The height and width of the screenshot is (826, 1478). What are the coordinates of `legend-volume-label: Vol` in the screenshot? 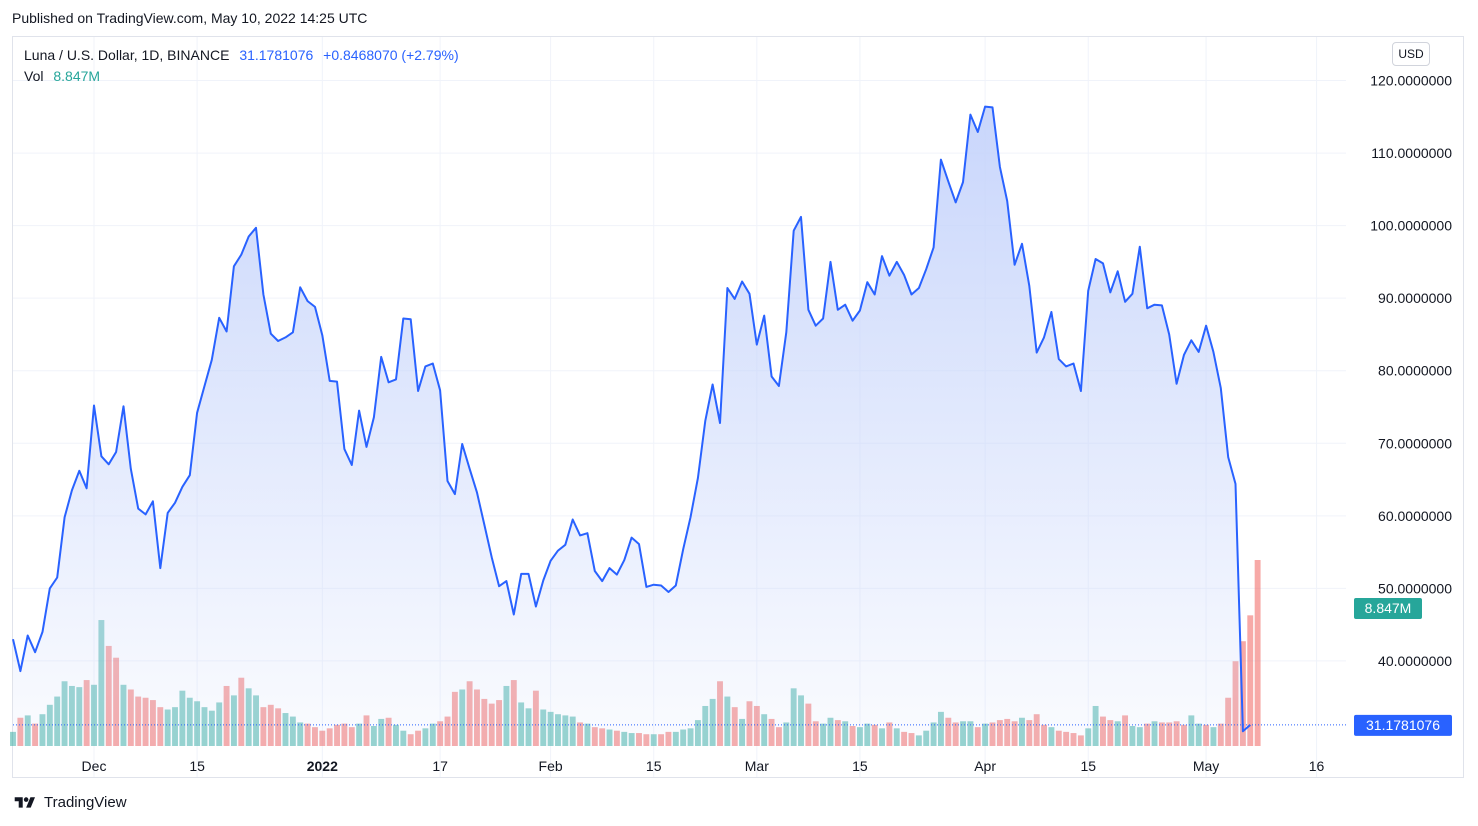 It's located at (34, 76).